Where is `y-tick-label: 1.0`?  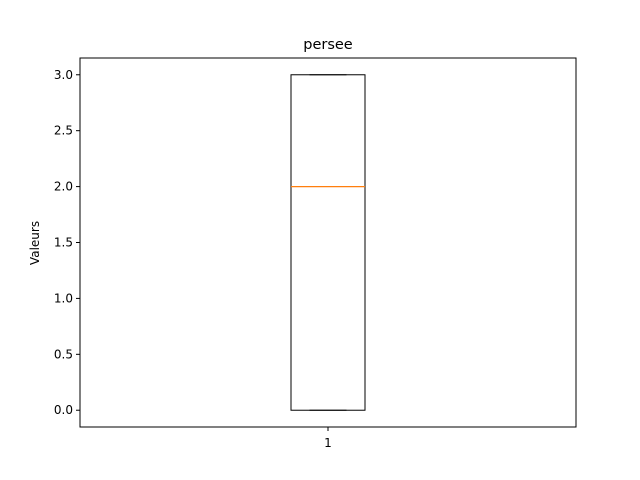
y-tick-label: 1.0 is located at coordinates (63, 298).